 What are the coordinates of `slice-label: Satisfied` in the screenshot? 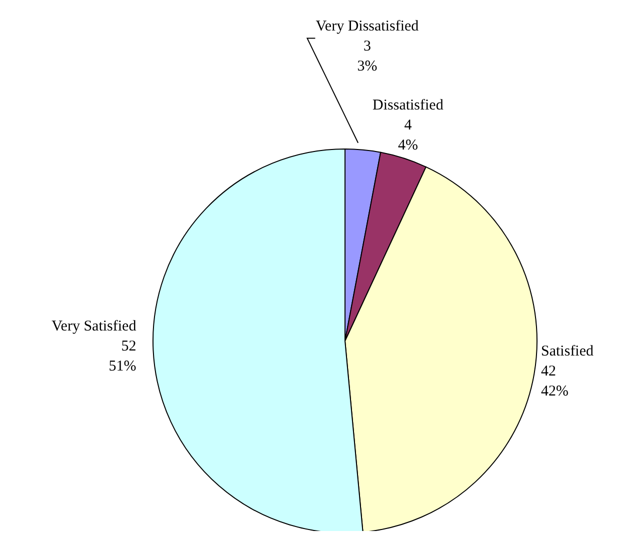 It's located at (567, 352).